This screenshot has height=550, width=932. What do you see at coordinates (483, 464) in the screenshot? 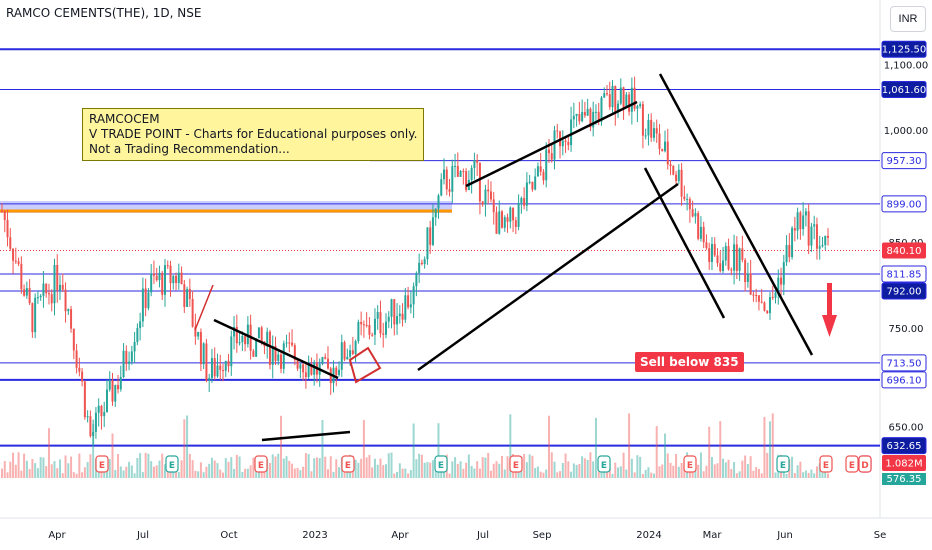
I see `event-markers: EEEEEEEEEEEED` at bounding box center [483, 464].